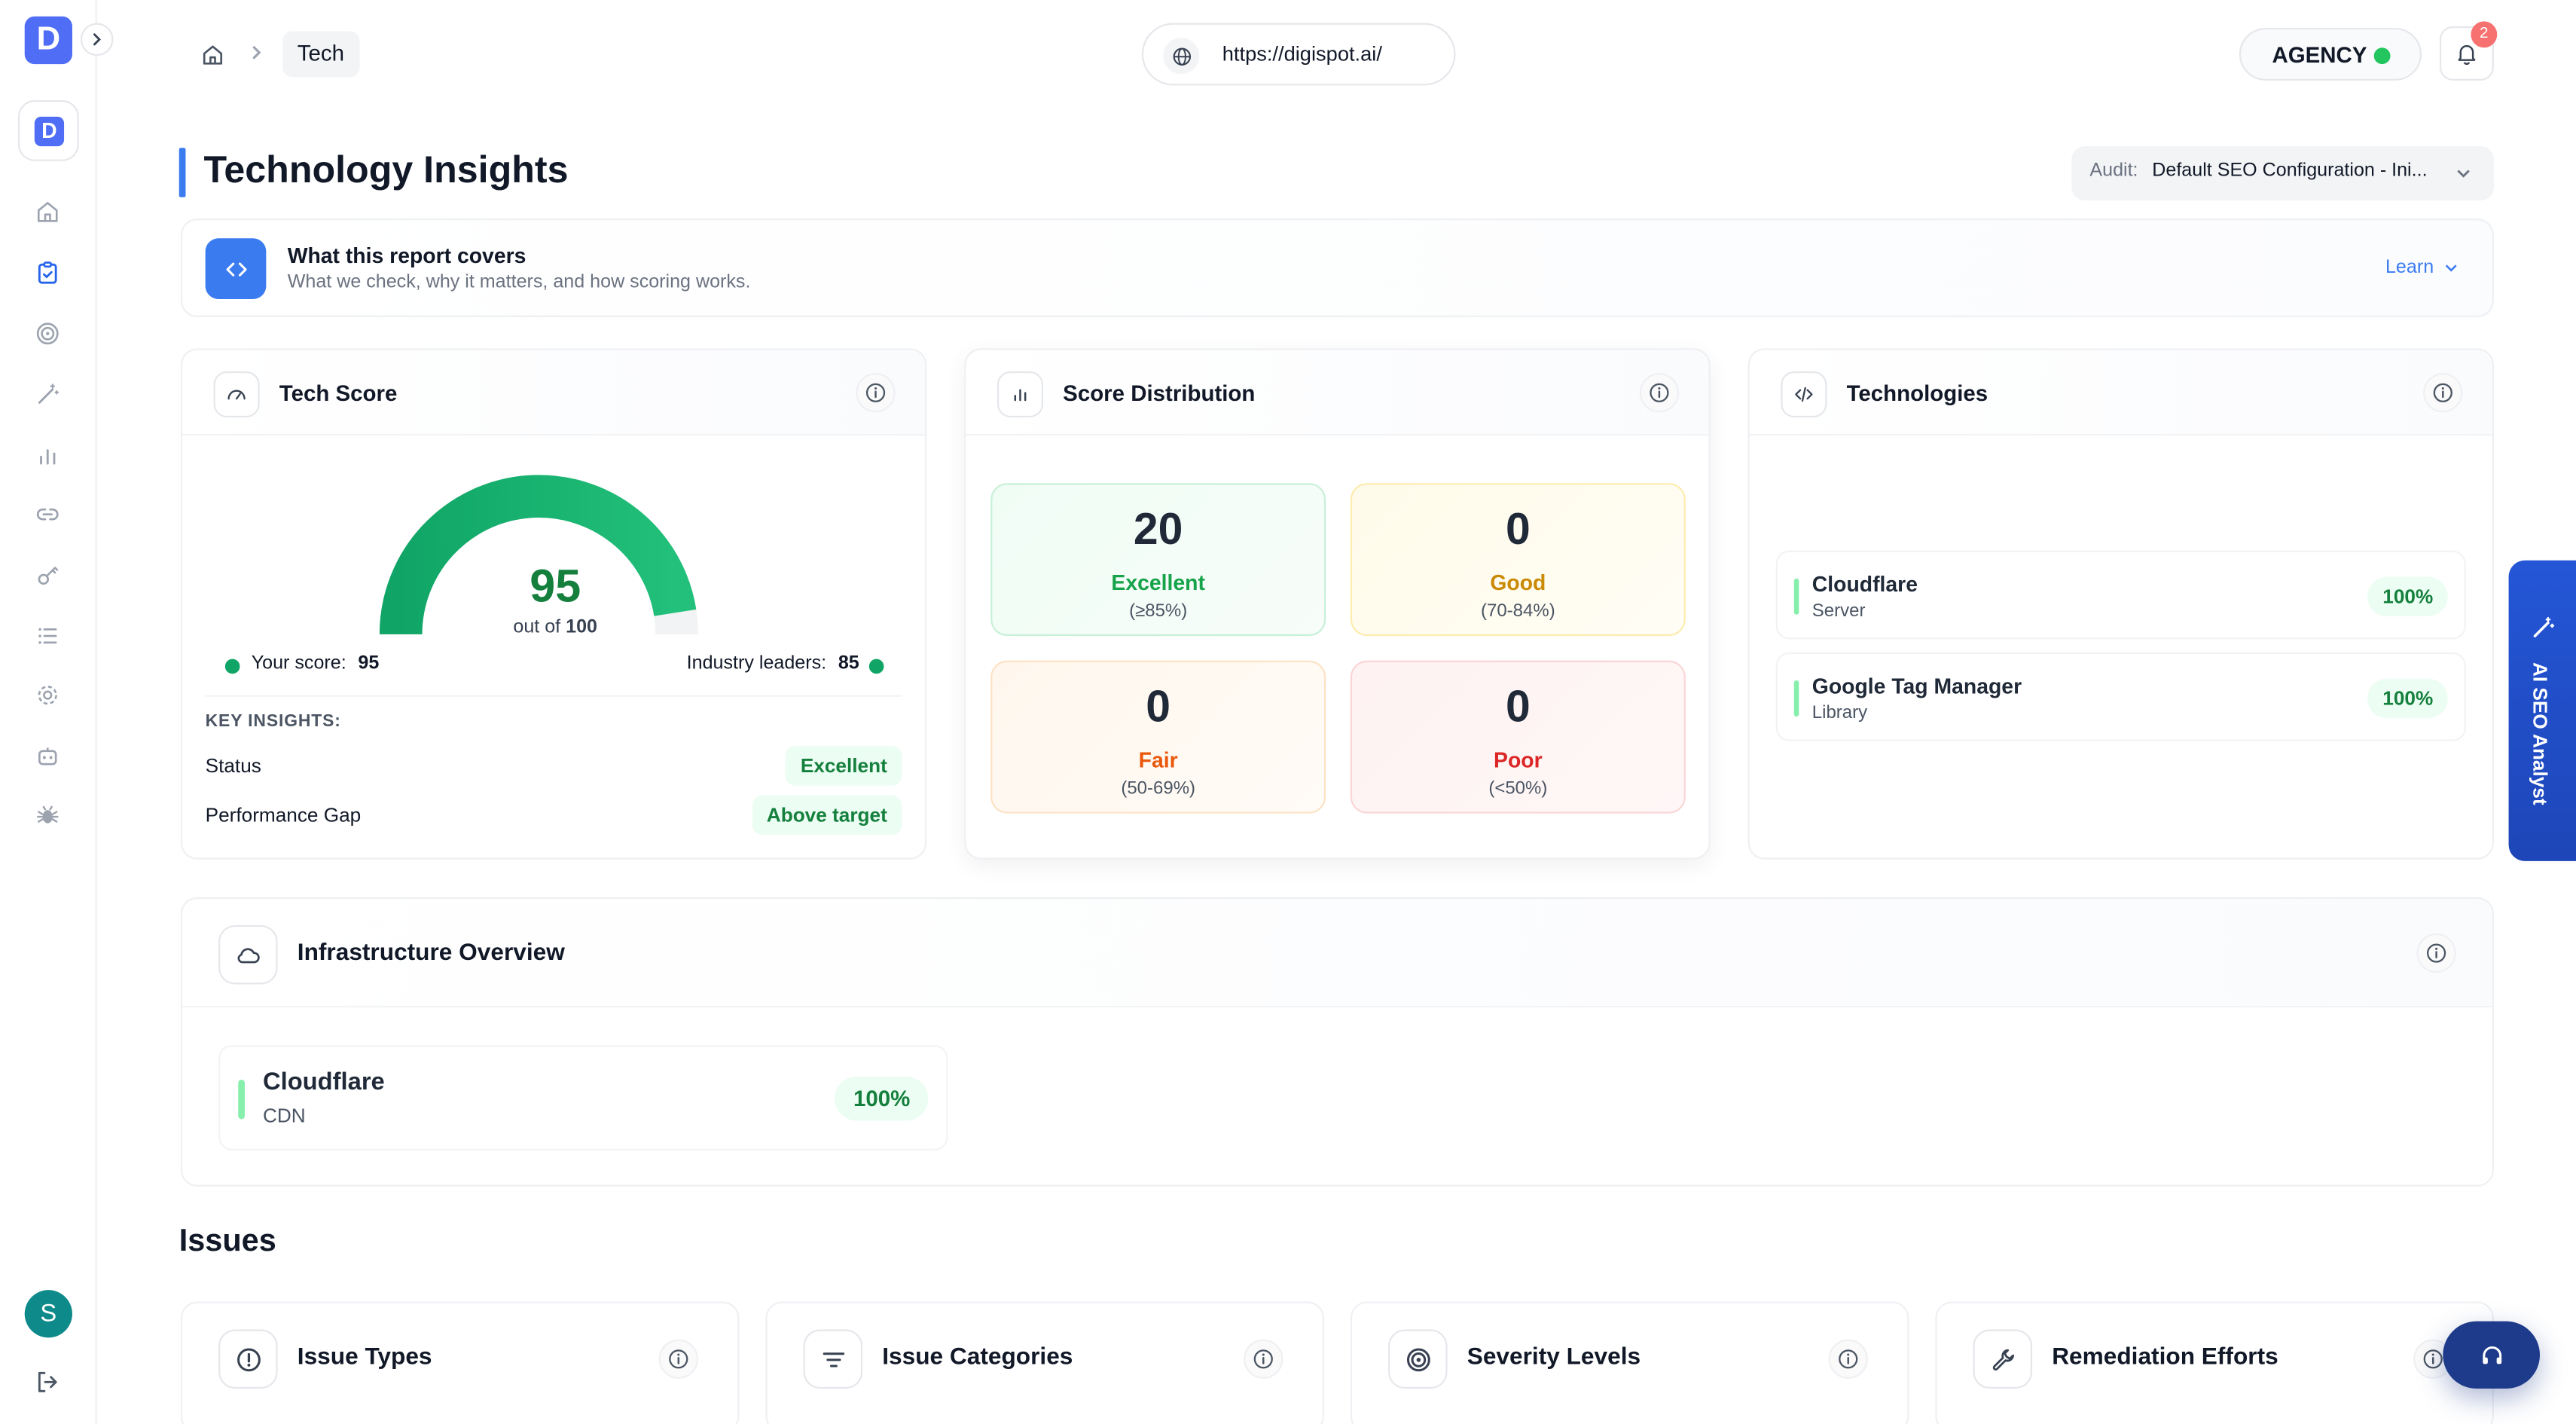 The height and width of the screenshot is (1424, 2576). I want to click on distribution-label: Fair, so click(1158, 760).